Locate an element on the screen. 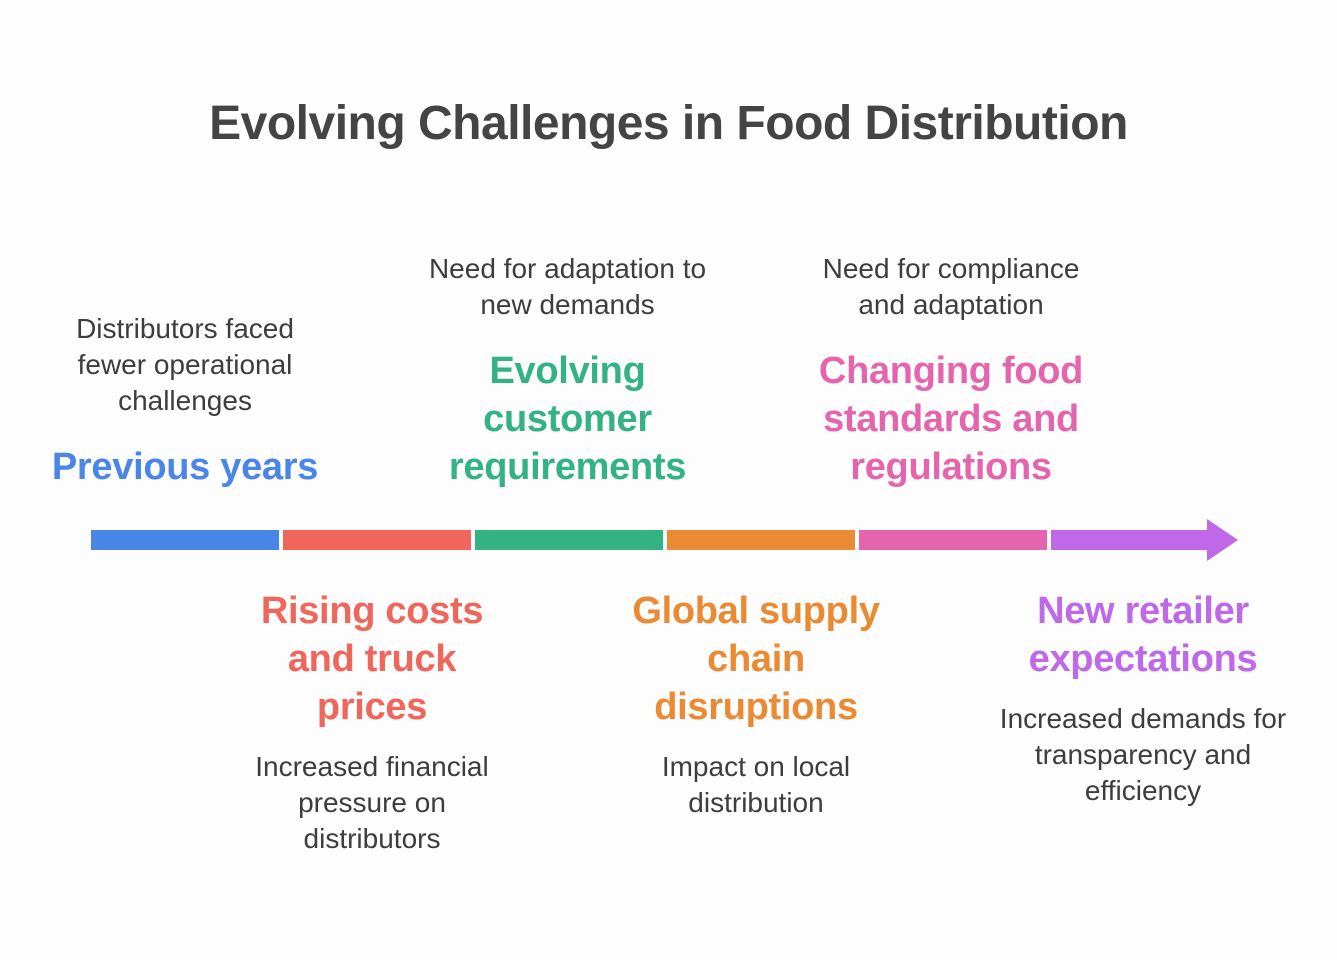  stage-heading: Changing food standards and regulations is located at coordinates (951, 419).